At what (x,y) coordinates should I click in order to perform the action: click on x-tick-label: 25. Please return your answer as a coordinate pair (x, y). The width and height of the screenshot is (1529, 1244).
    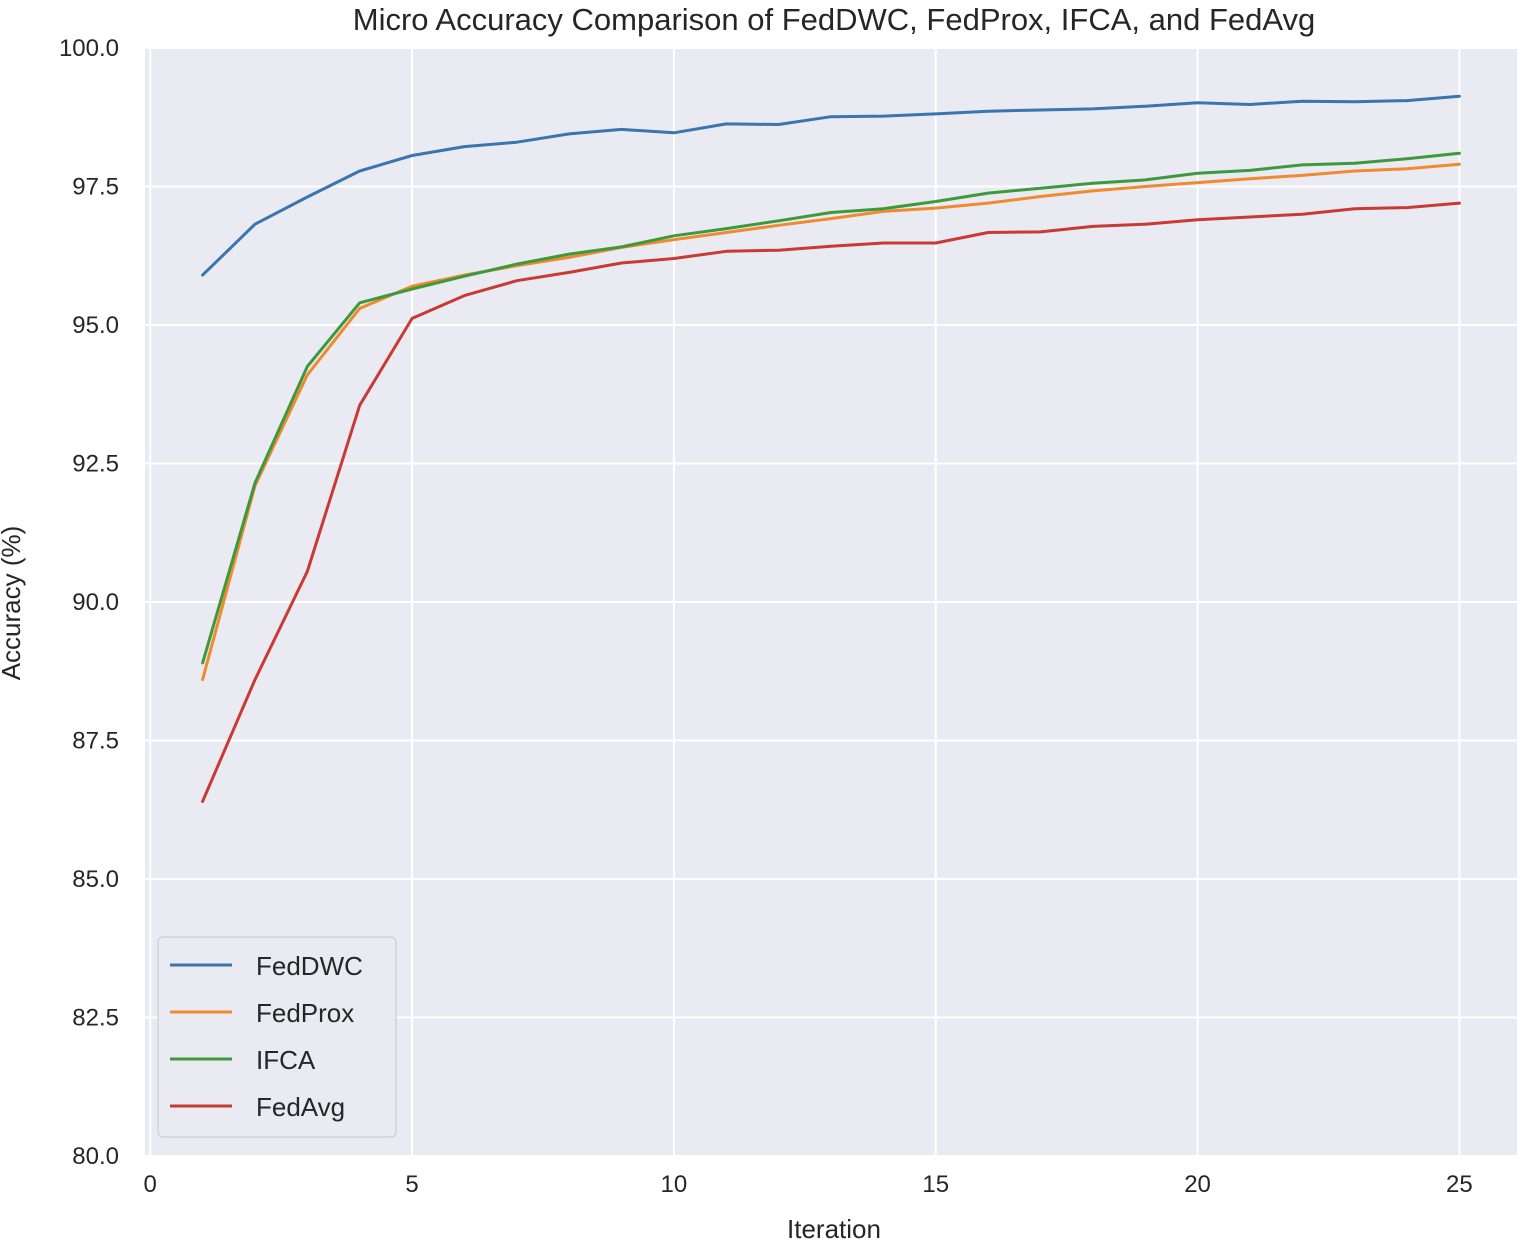
    Looking at the image, I should click on (1459, 1184).